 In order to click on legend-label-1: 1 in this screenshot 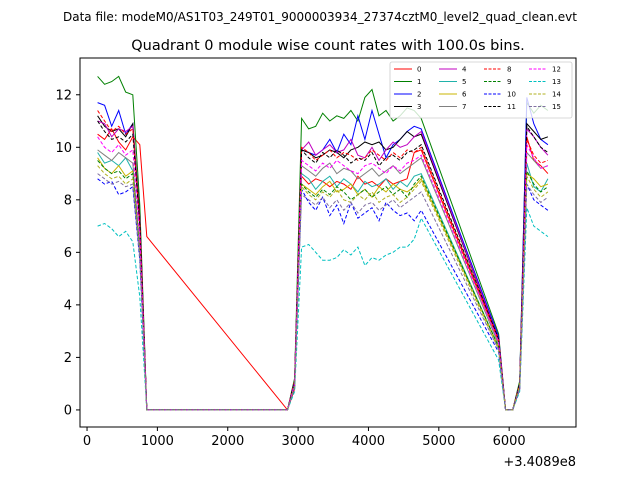, I will do `click(419, 82)`.